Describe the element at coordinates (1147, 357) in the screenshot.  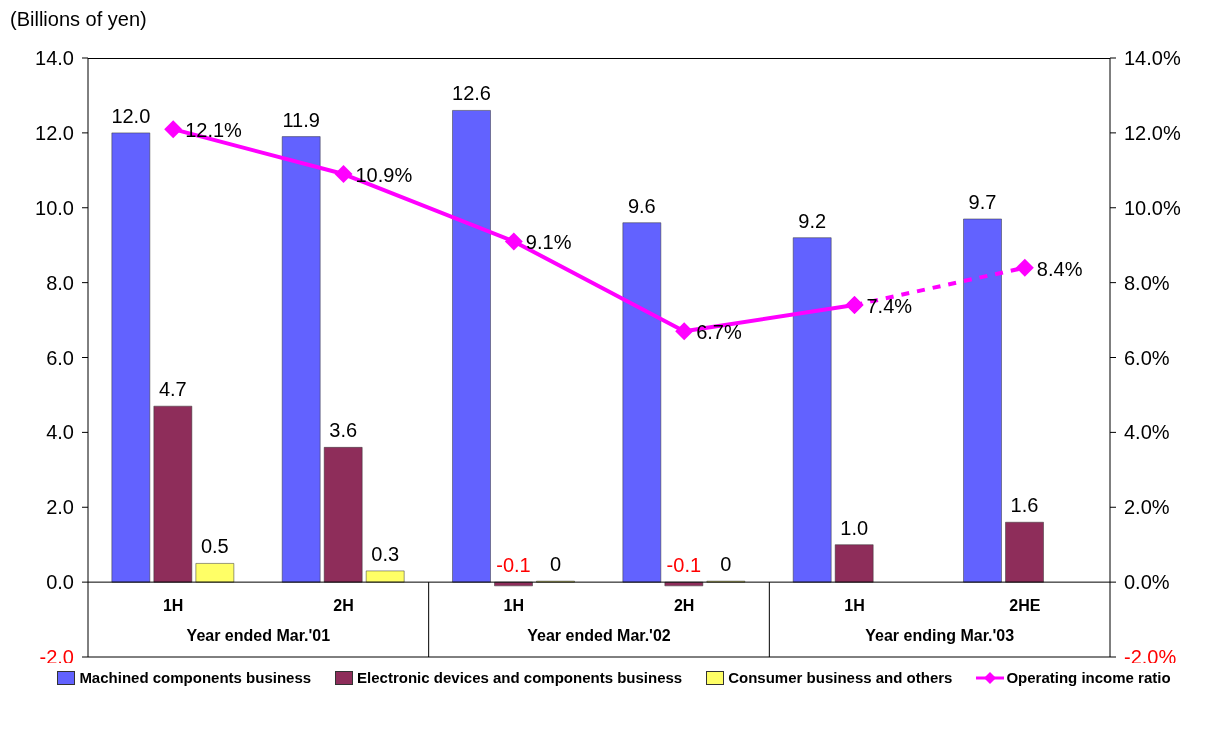
I see `y2-tick-label: 6.0%` at that location.